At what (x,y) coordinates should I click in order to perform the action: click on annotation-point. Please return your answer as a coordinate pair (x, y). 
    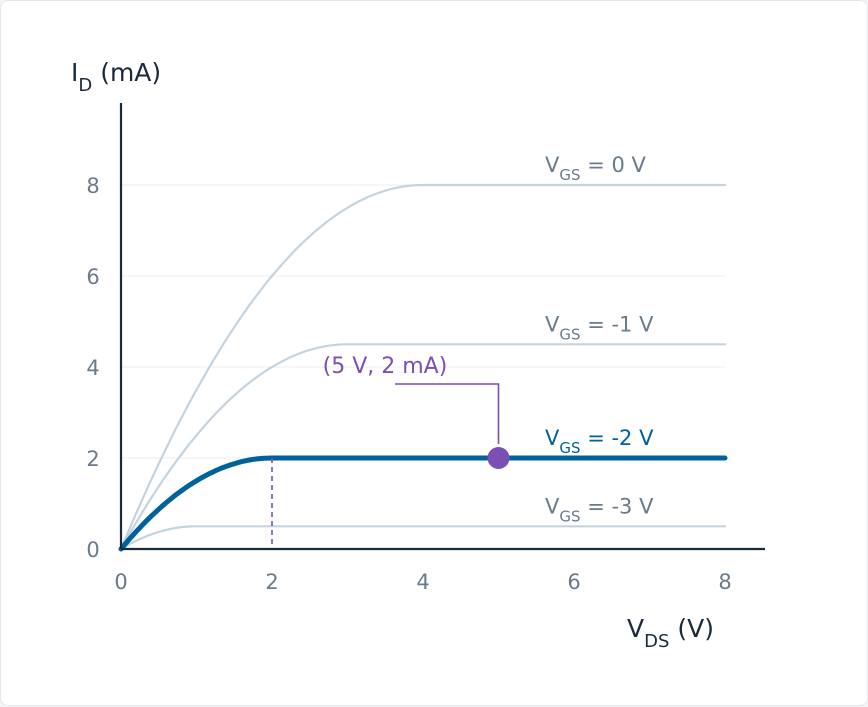
    Looking at the image, I should click on (498, 458).